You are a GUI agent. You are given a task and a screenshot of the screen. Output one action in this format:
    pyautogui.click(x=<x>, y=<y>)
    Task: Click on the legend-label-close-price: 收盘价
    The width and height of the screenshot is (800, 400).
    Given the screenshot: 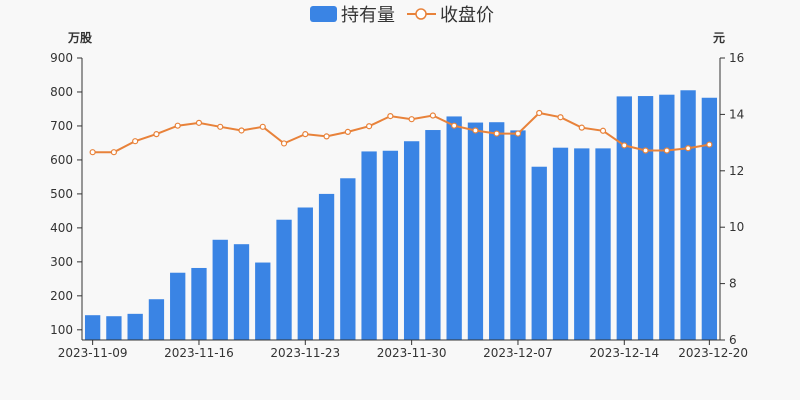 What is the action you would take?
    pyautogui.click(x=467, y=15)
    